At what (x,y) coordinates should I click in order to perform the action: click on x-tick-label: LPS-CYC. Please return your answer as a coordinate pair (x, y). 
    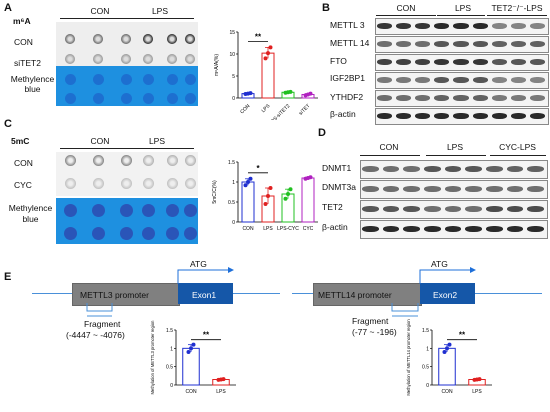
    Looking at the image, I should click on (288, 229).